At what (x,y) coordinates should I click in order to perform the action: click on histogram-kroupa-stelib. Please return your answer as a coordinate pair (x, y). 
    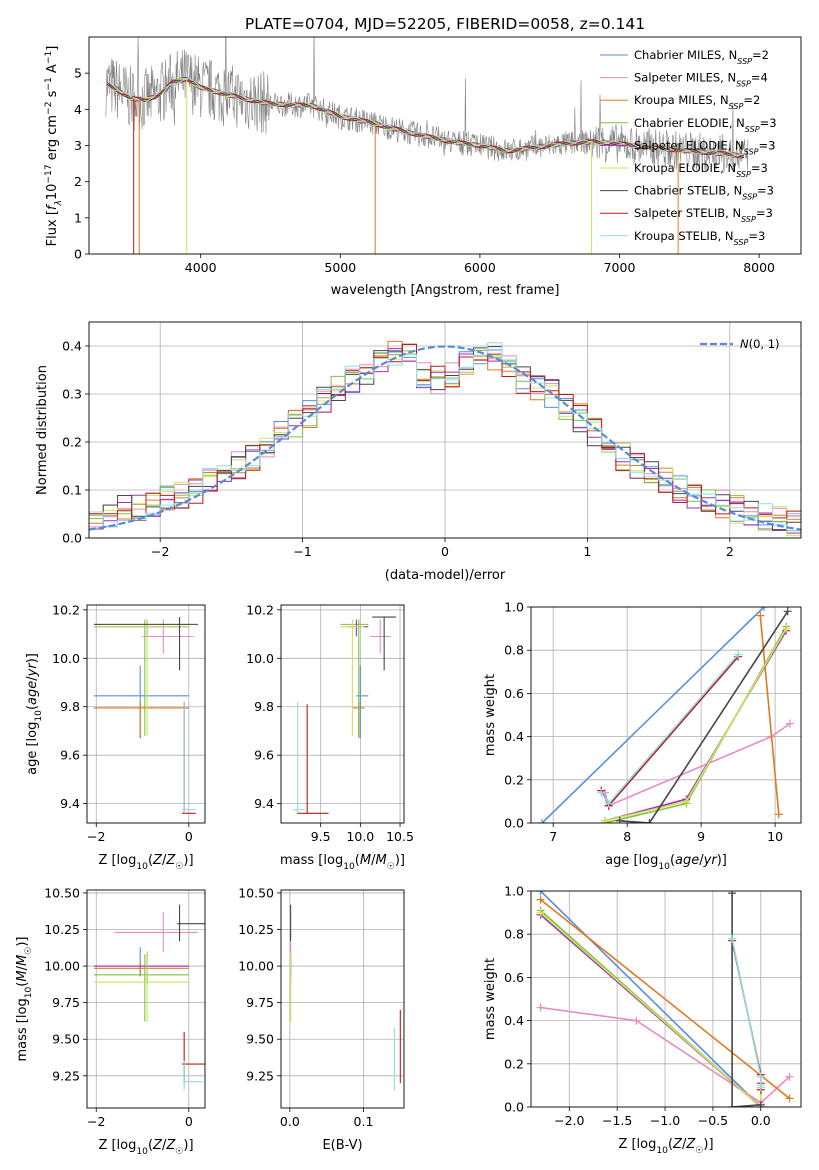
    Looking at the image, I should click on (445, 437).